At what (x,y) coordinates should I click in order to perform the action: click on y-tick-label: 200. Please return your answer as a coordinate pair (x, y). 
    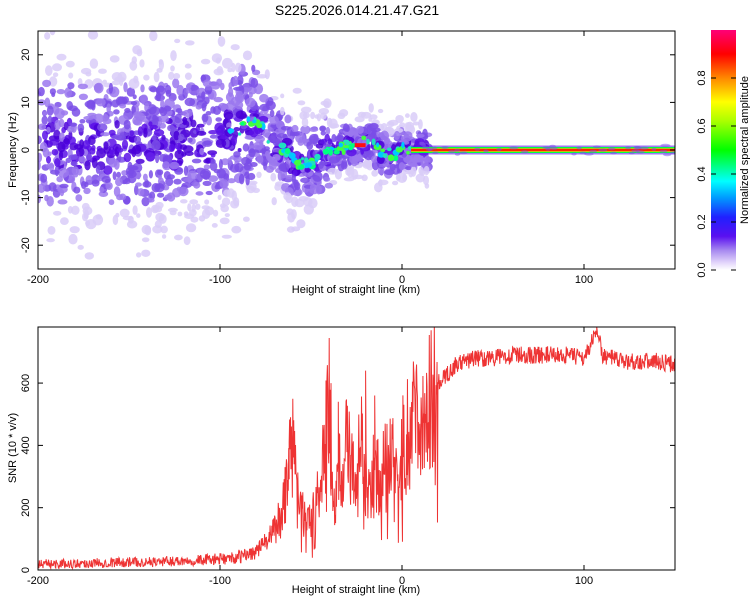
    Looking at the image, I should click on (26, 508).